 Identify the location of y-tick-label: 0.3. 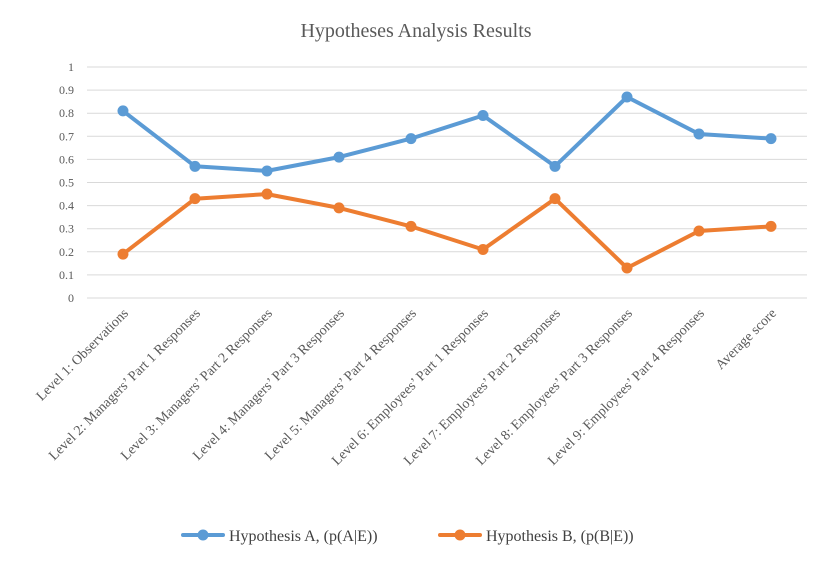
(66, 229).